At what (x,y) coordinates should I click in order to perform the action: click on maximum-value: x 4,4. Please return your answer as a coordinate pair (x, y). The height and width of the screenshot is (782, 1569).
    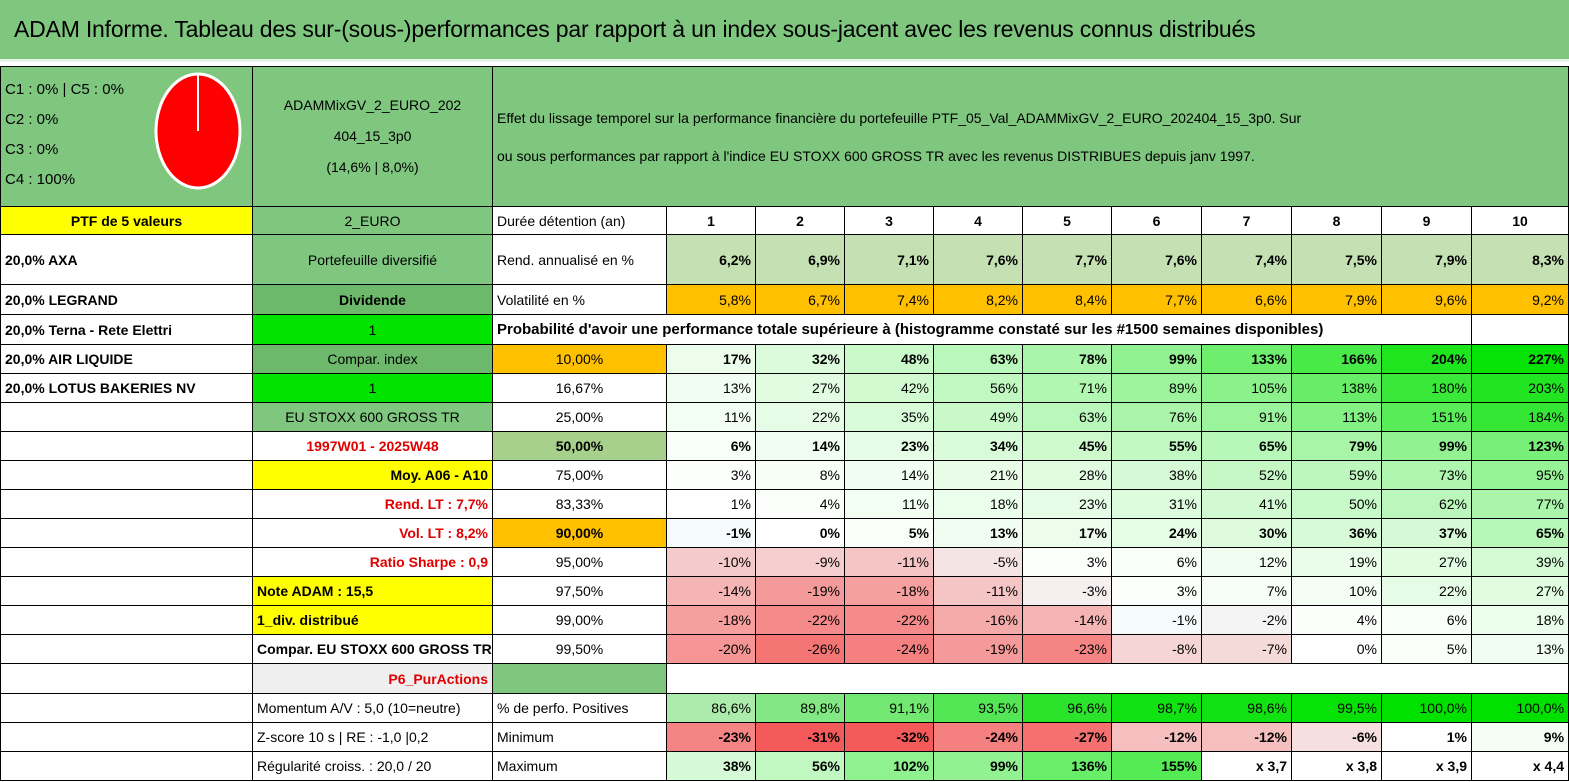
    Looking at the image, I should click on (1519, 766).